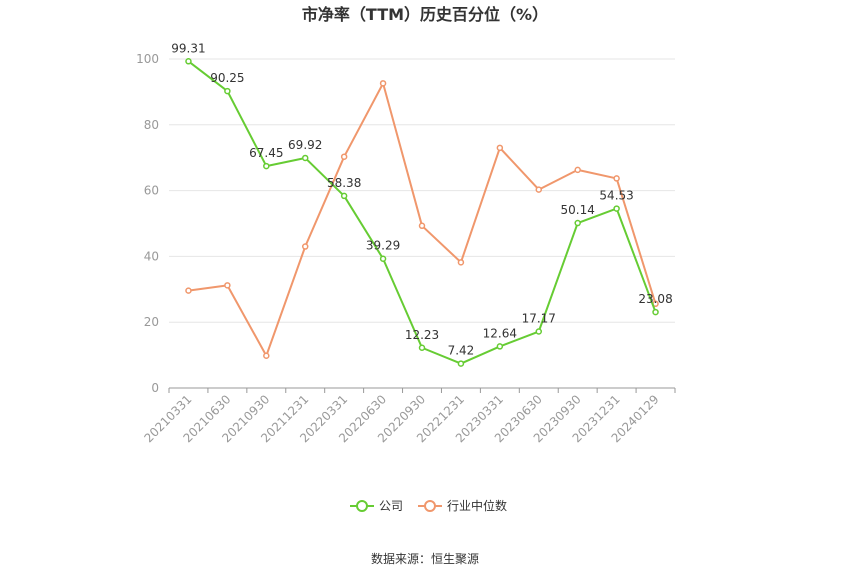  Describe the element at coordinates (655, 299) in the screenshot. I see `data-label: 23.08` at that location.